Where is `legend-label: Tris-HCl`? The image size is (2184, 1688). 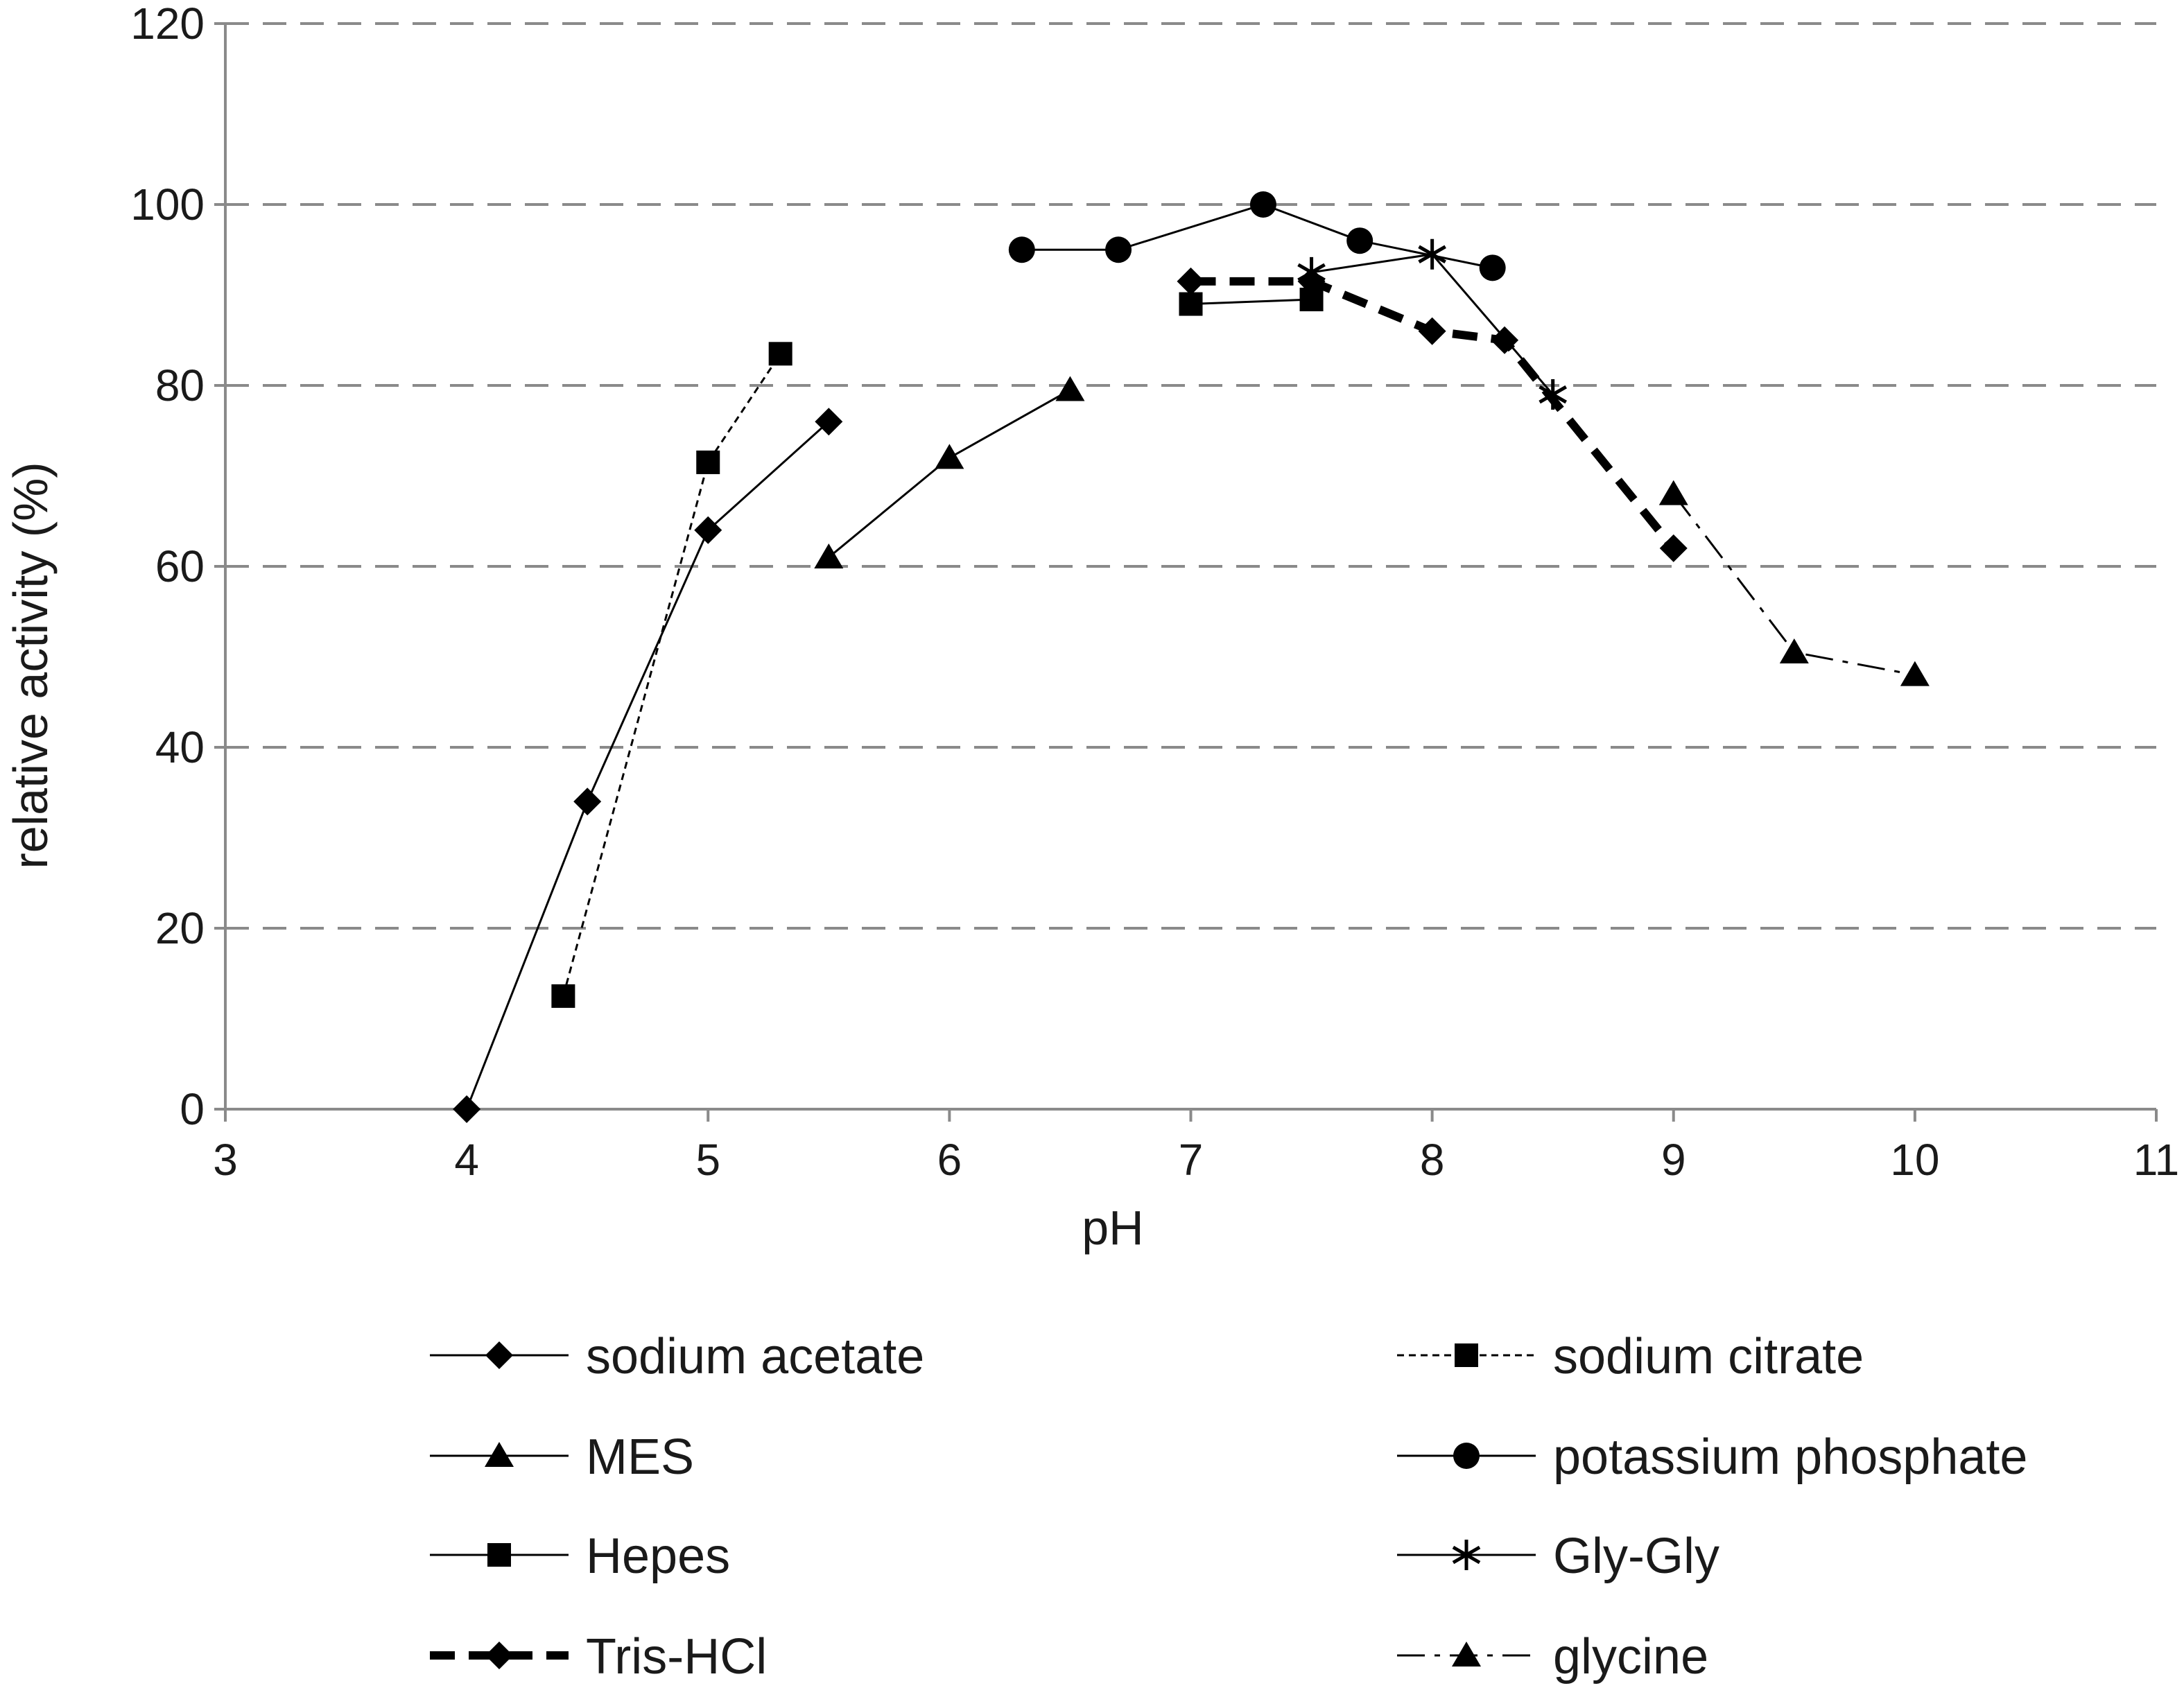
legend-label: Tris-HCl is located at coordinates (676, 1657).